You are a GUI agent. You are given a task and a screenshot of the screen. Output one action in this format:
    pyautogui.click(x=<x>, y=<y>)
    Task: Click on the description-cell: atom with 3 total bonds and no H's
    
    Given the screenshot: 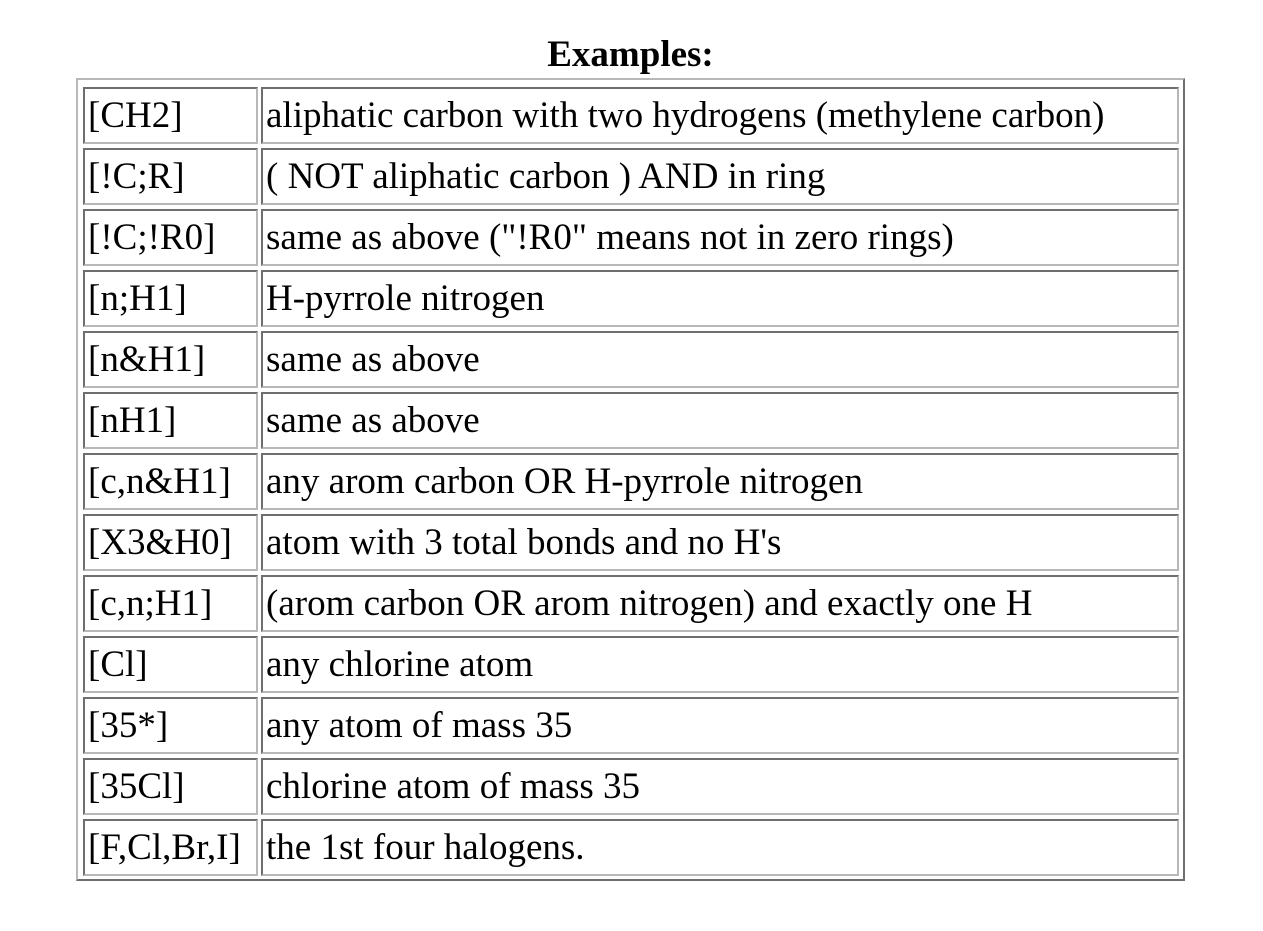 What is the action you would take?
    pyautogui.click(x=720, y=542)
    